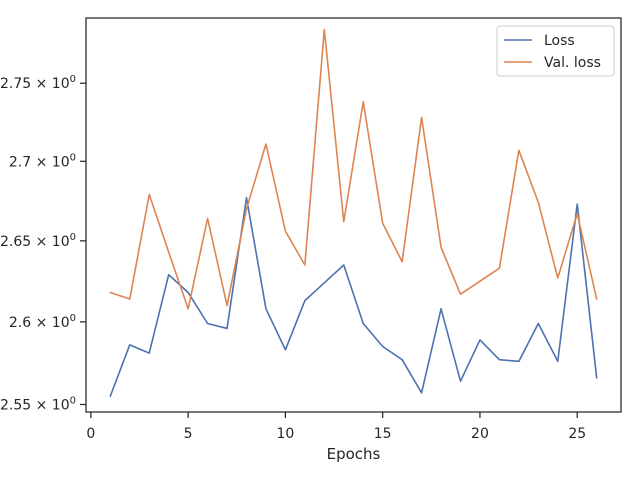 The width and height of the screenshot is (640, 480). I want to click on y-tick-label: 2.55 × 100, so click(38, 404).